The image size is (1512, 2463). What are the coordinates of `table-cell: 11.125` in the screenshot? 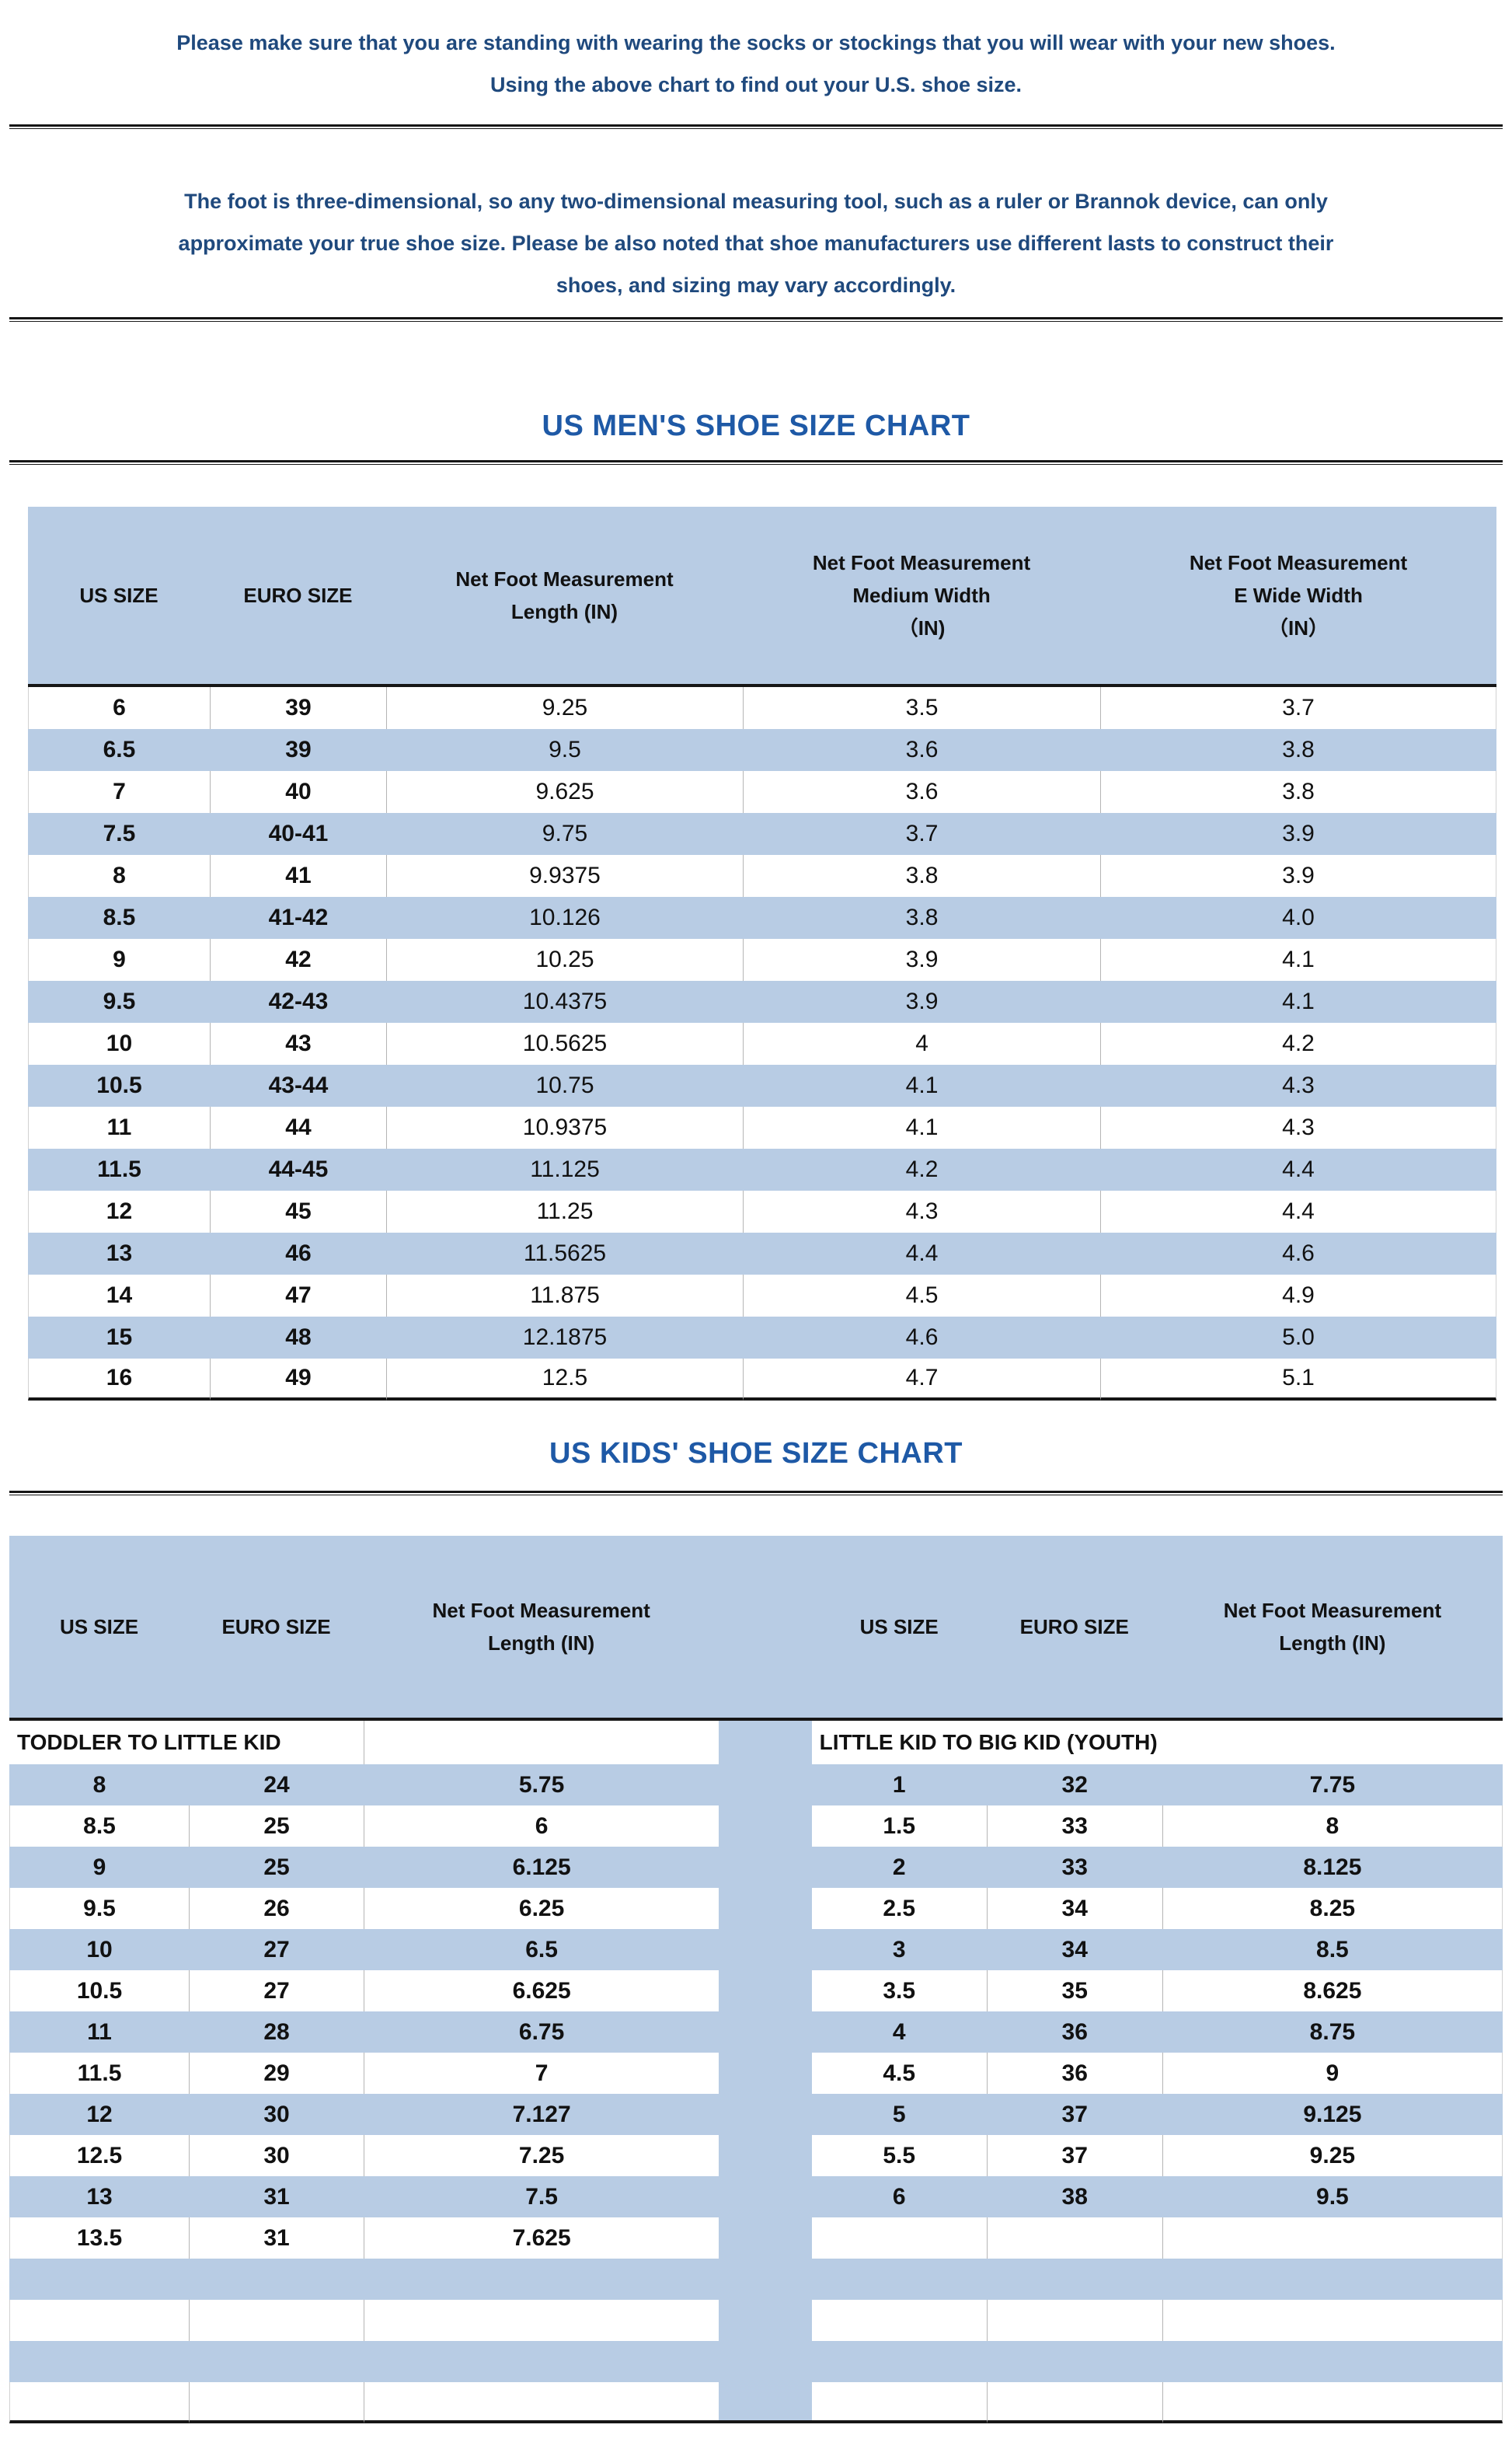 It's located at (564, 1170).